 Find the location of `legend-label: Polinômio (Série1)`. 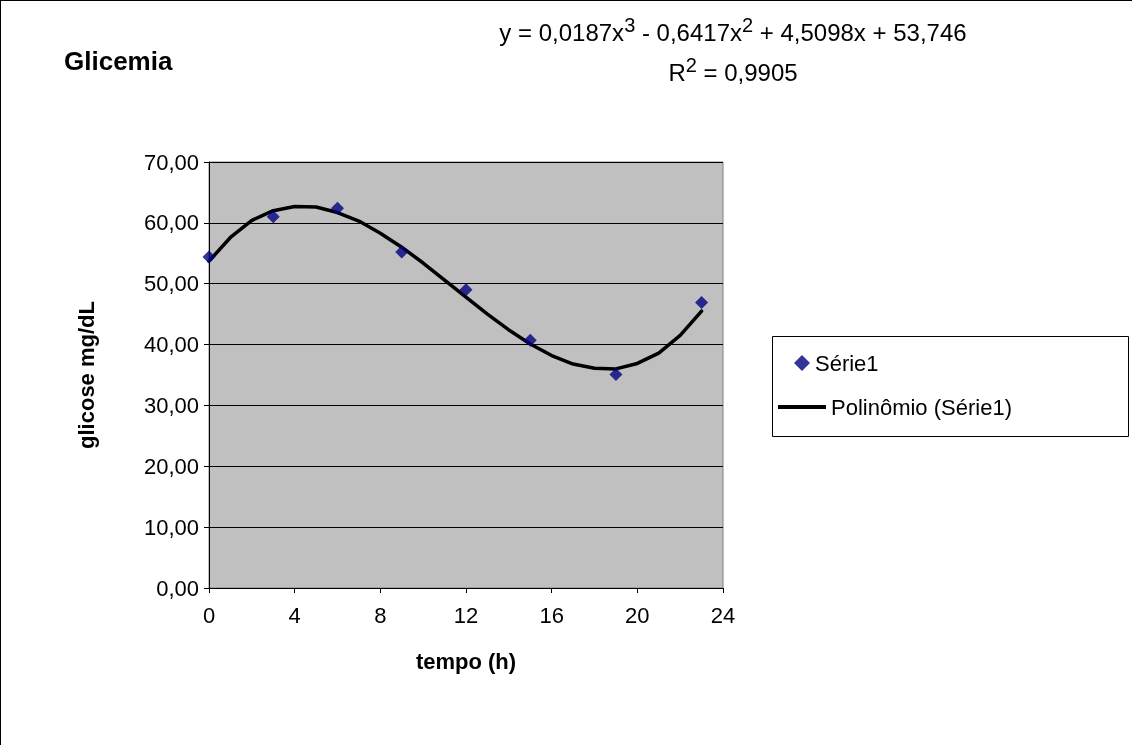

legend-label: Polinômio (Série1) is located at coordinates (921, 407).